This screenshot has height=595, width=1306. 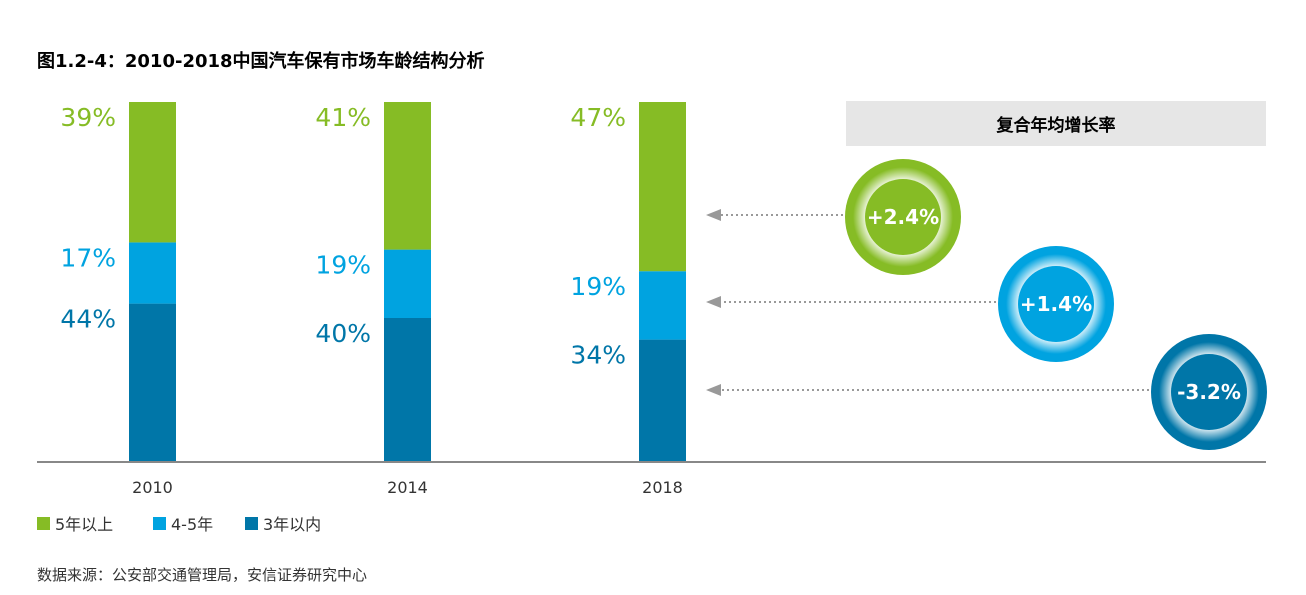 I want to click on data-label-2018-series-1: 19%, so click(x=598, y=286).